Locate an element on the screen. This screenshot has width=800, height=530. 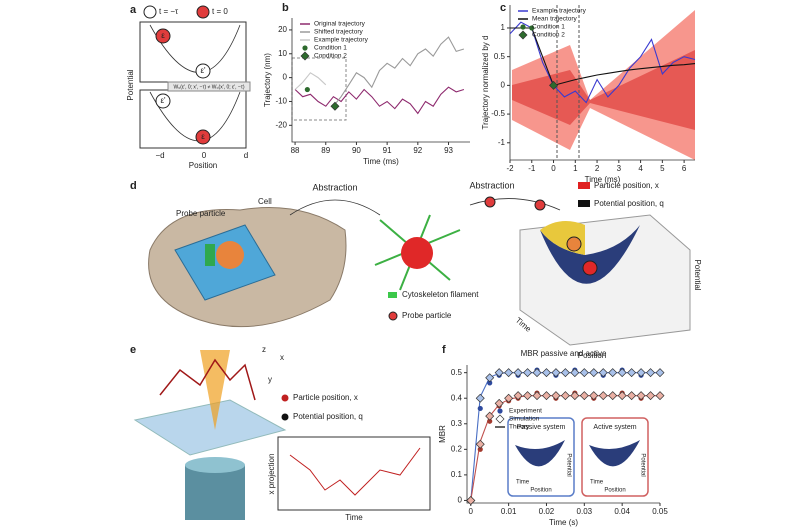
x-tick-label: 0 is located at coordinates (471, 511).